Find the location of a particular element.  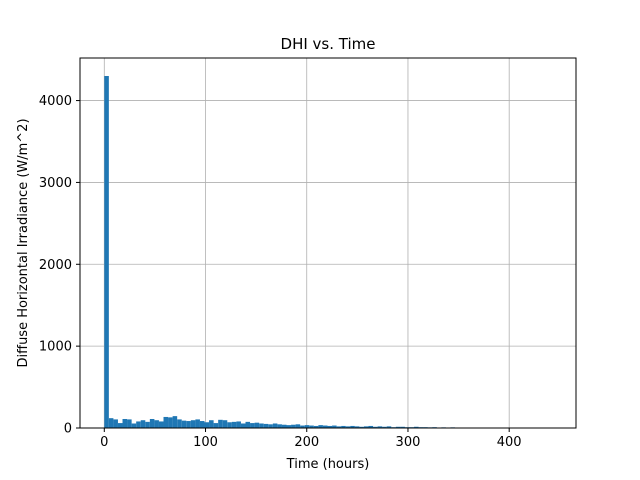

chart-title: DHI vs. Time is located at coordinates (328, 44).